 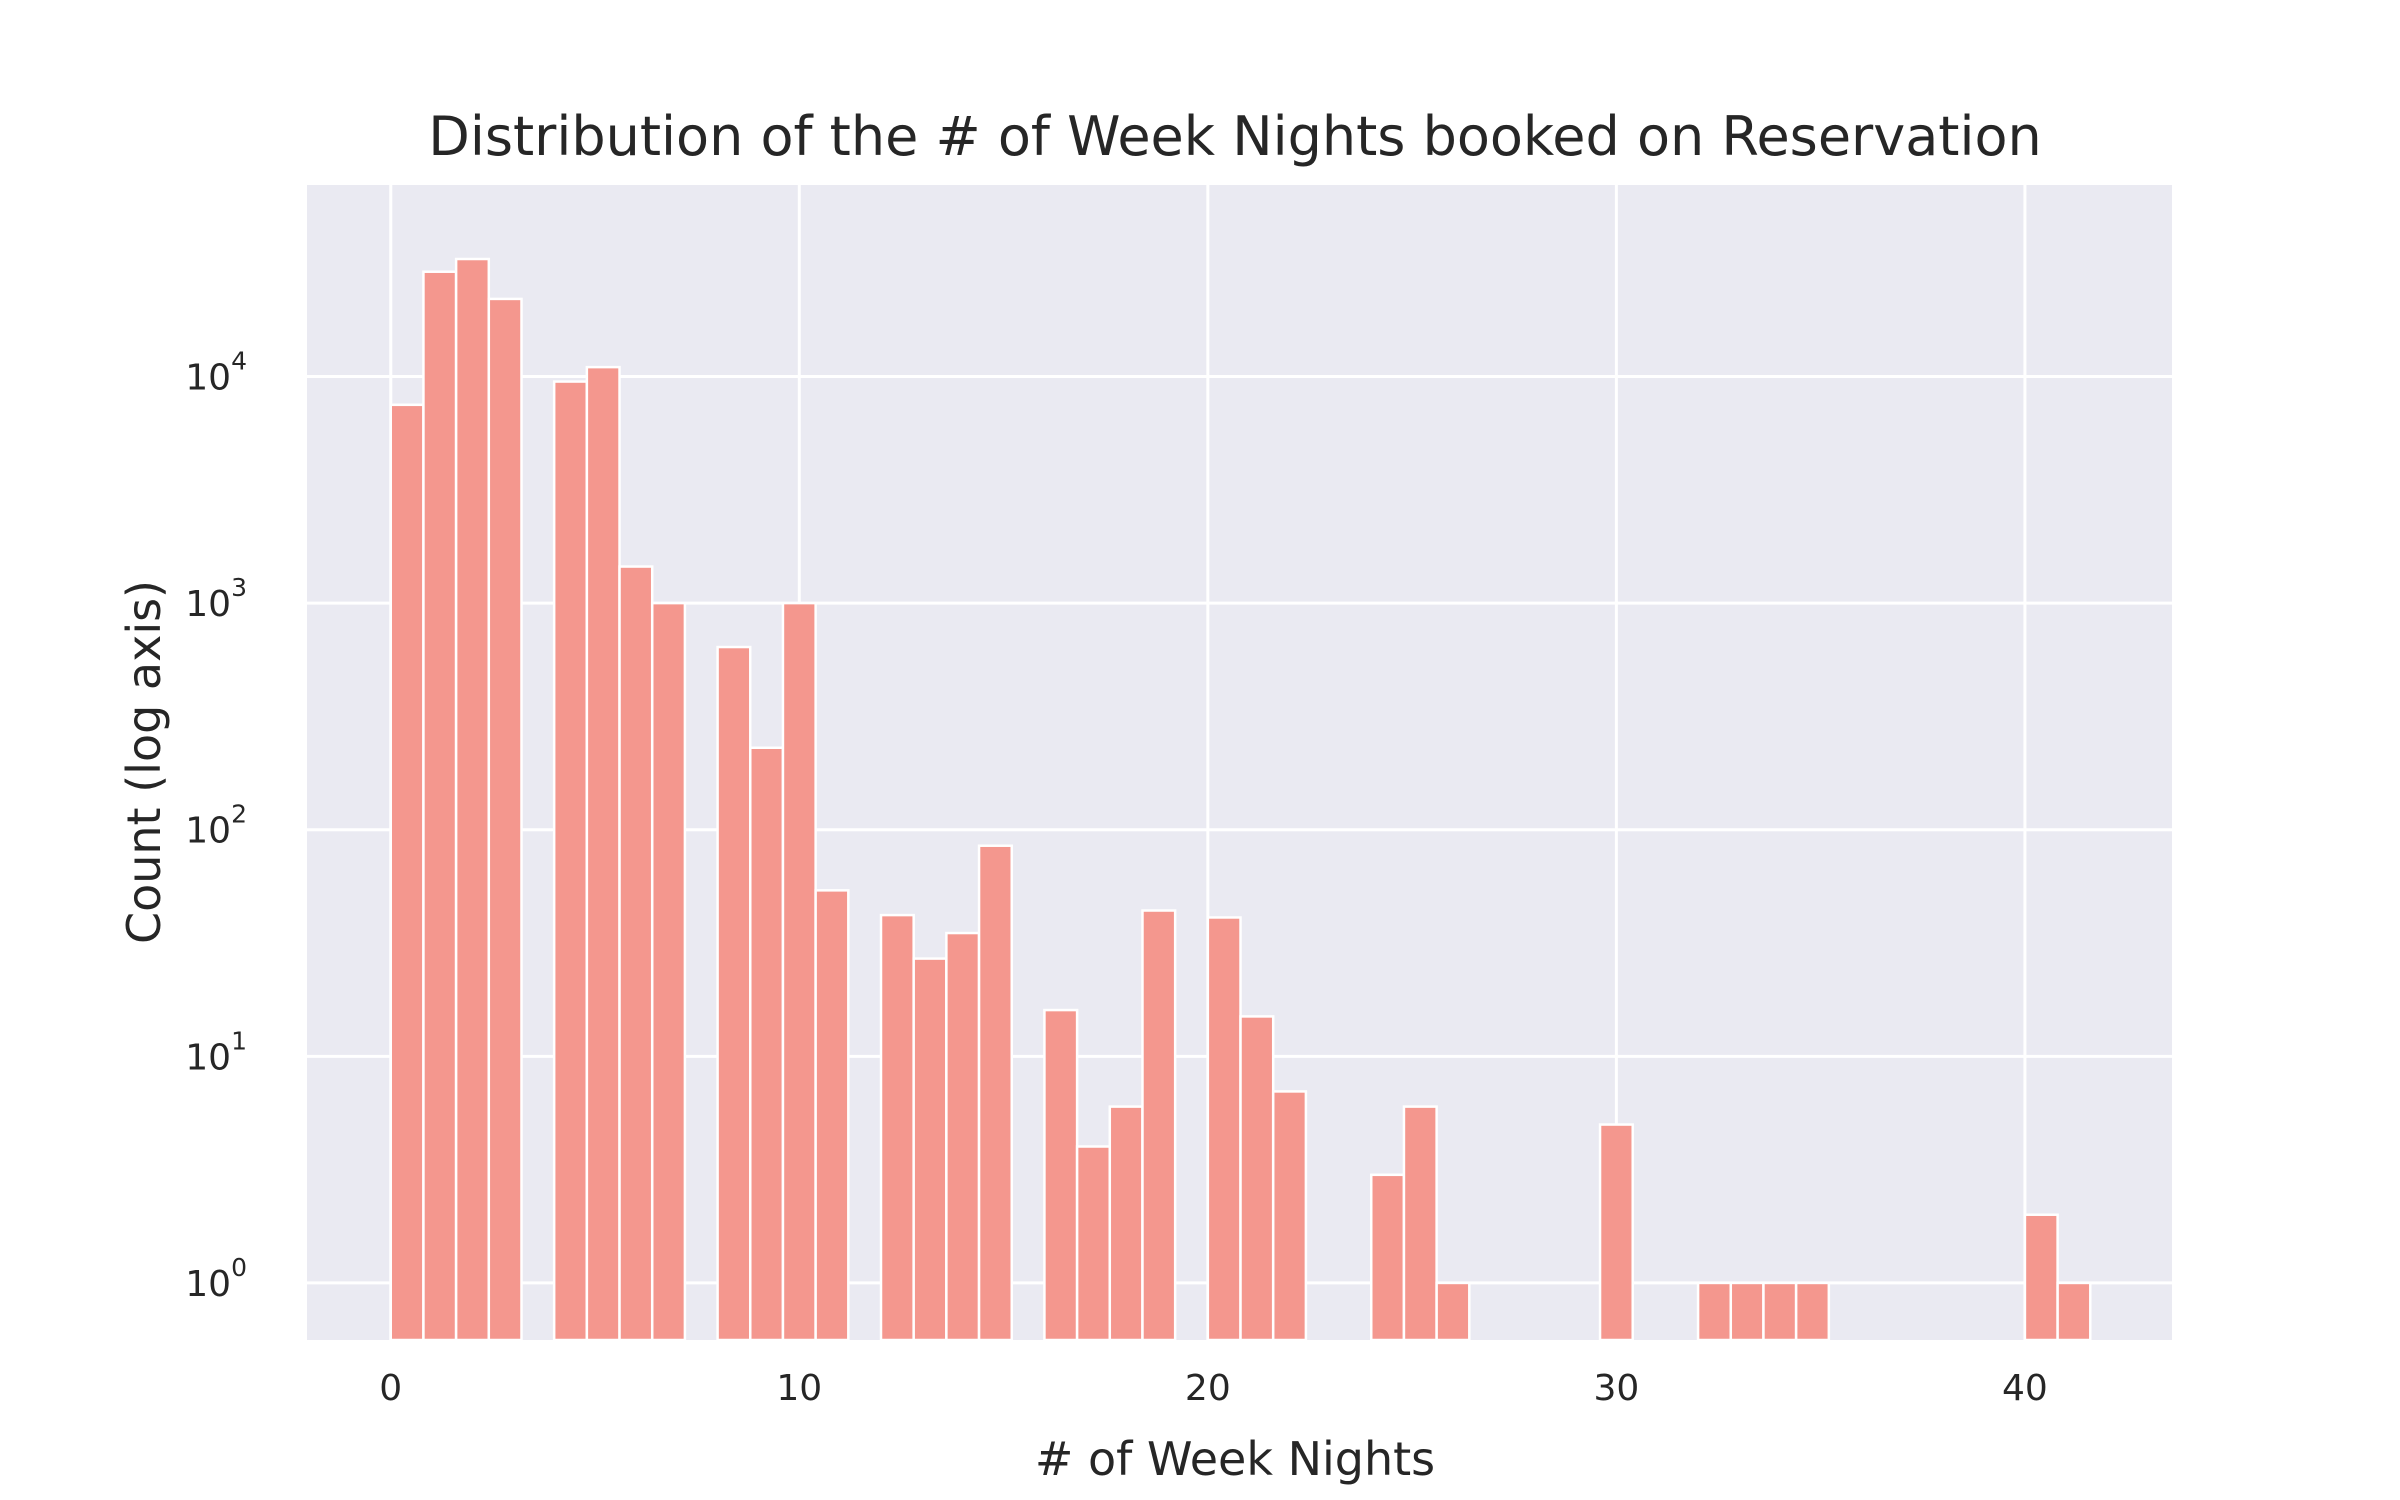 I want to click on y-tick-label: 10¹, so click(x=216, y=1052).